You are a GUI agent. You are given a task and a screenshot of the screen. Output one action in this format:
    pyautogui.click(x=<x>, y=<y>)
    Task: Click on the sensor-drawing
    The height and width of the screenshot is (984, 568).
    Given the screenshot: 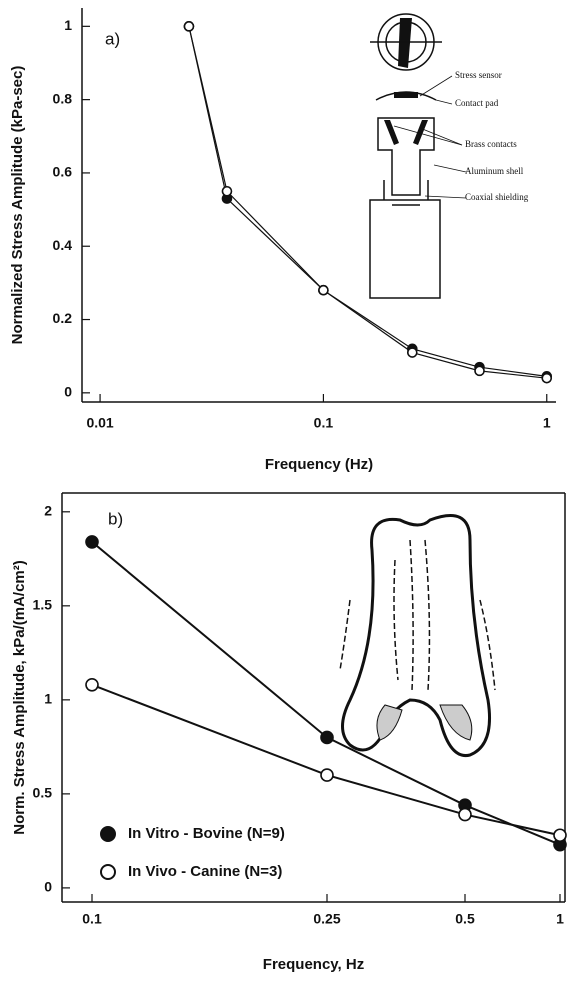 What is the action you would take?
    pyautogui.click(x=405, y=156)
    